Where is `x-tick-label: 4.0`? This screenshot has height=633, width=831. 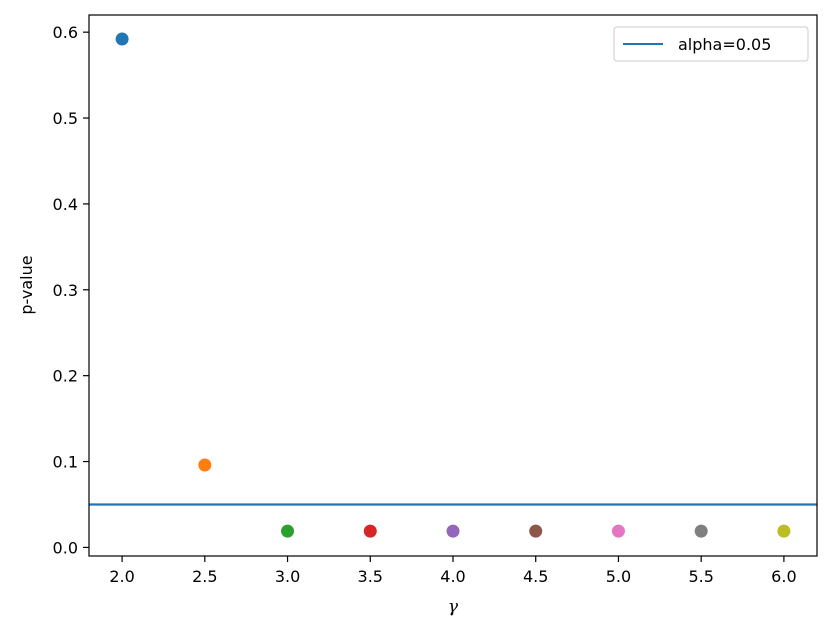 x-tick-label: 4.0 is located at coordinates (452, 576).